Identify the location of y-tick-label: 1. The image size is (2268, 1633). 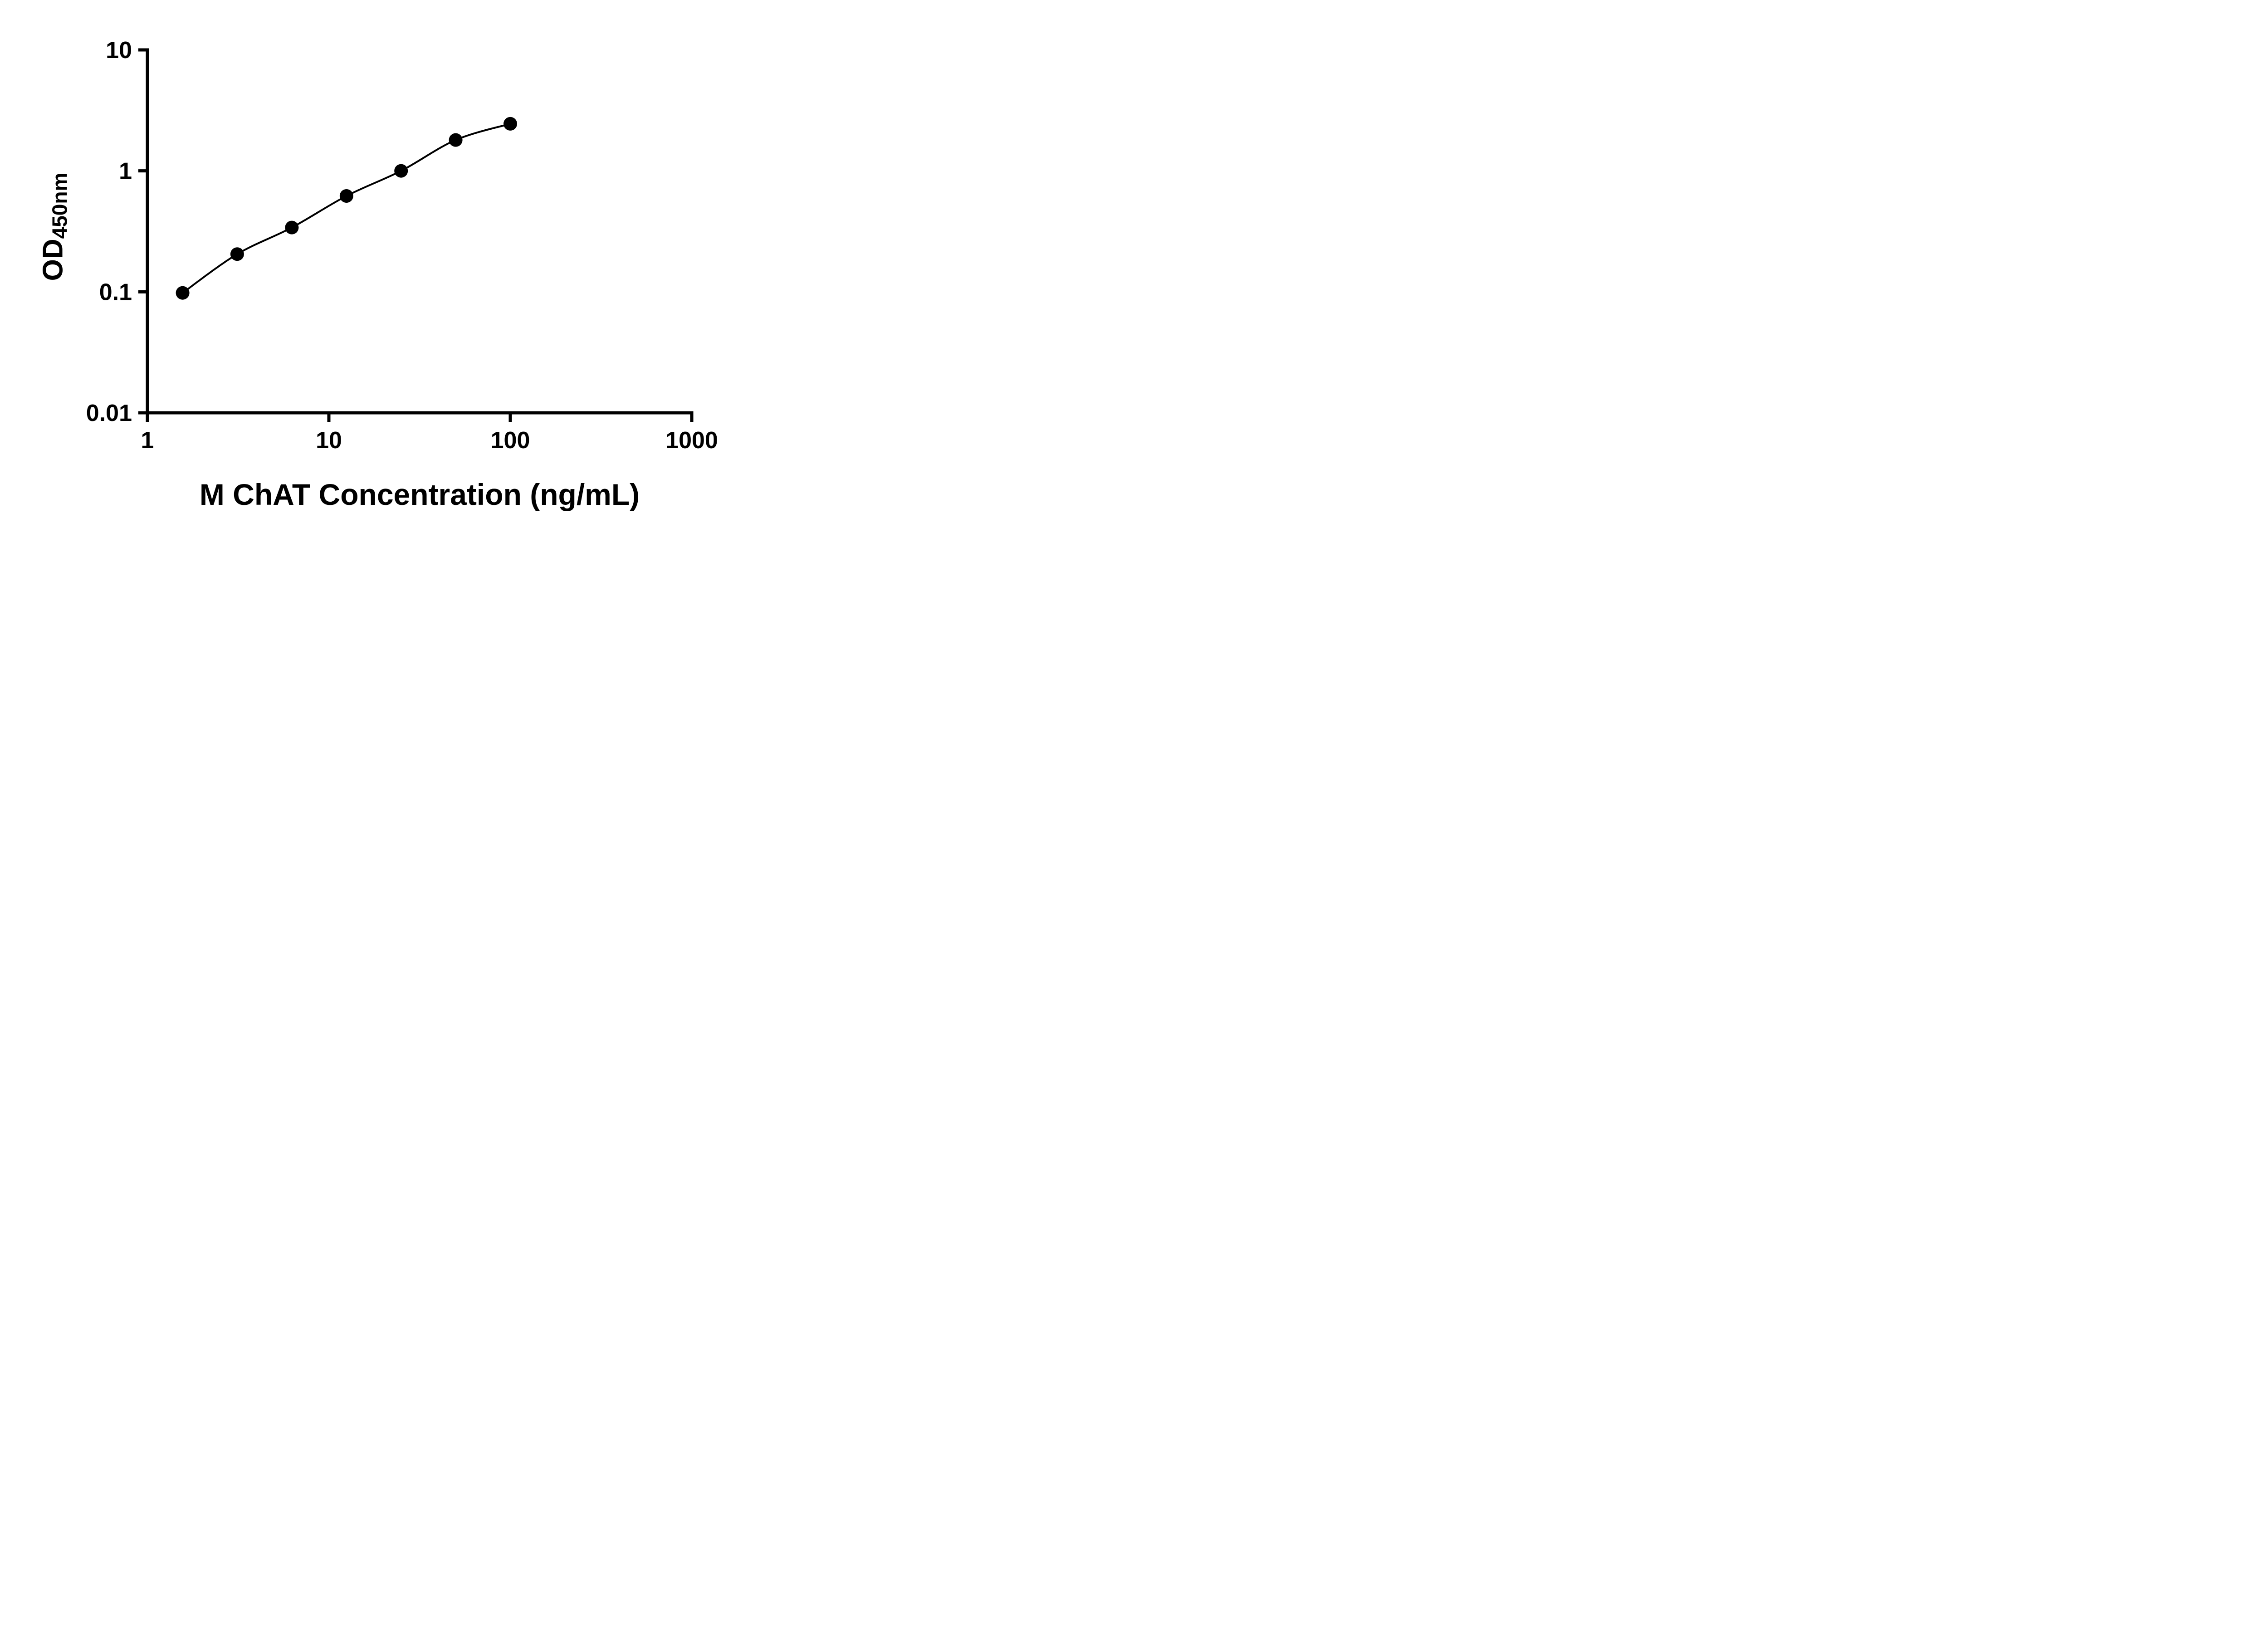
(126, 171).